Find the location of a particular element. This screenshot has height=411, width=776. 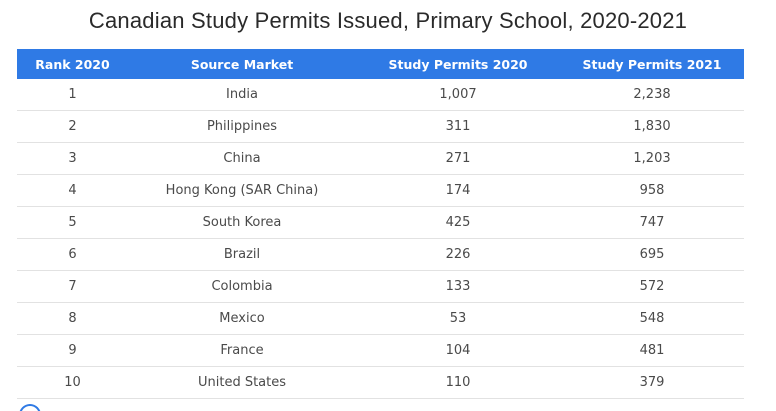

cell-permits-2020: 53 is located at coordinates (458, 318).